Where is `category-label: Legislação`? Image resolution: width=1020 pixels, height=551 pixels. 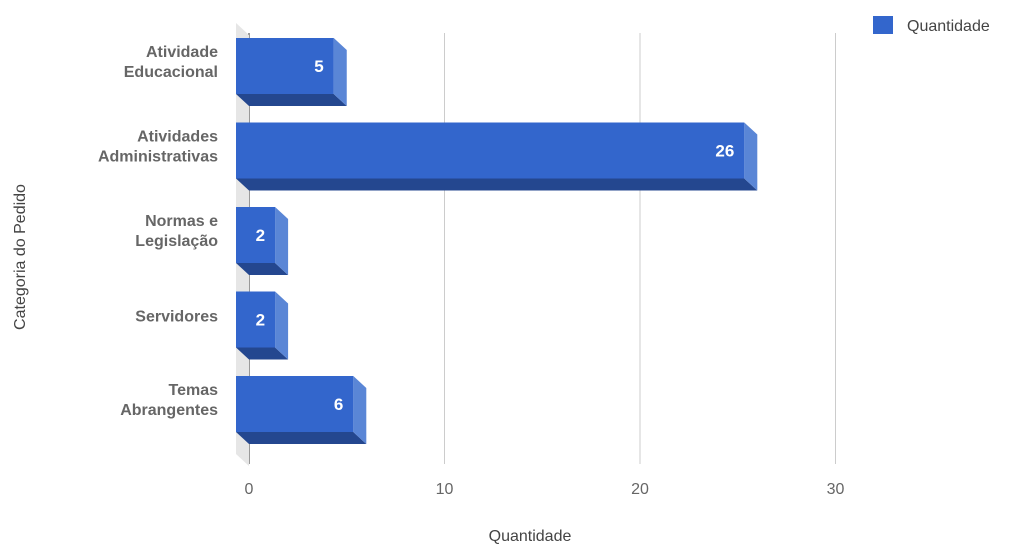
category-label: Legislação is located at coordinates (176, 241).